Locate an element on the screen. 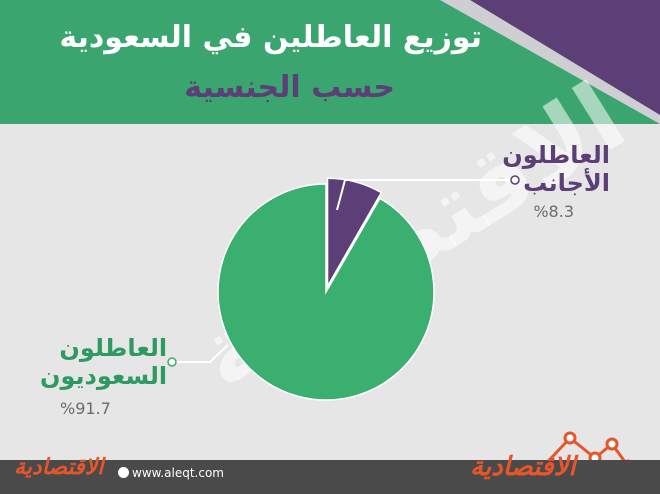  leader-line-saudi is located at coordinates (200, 353).